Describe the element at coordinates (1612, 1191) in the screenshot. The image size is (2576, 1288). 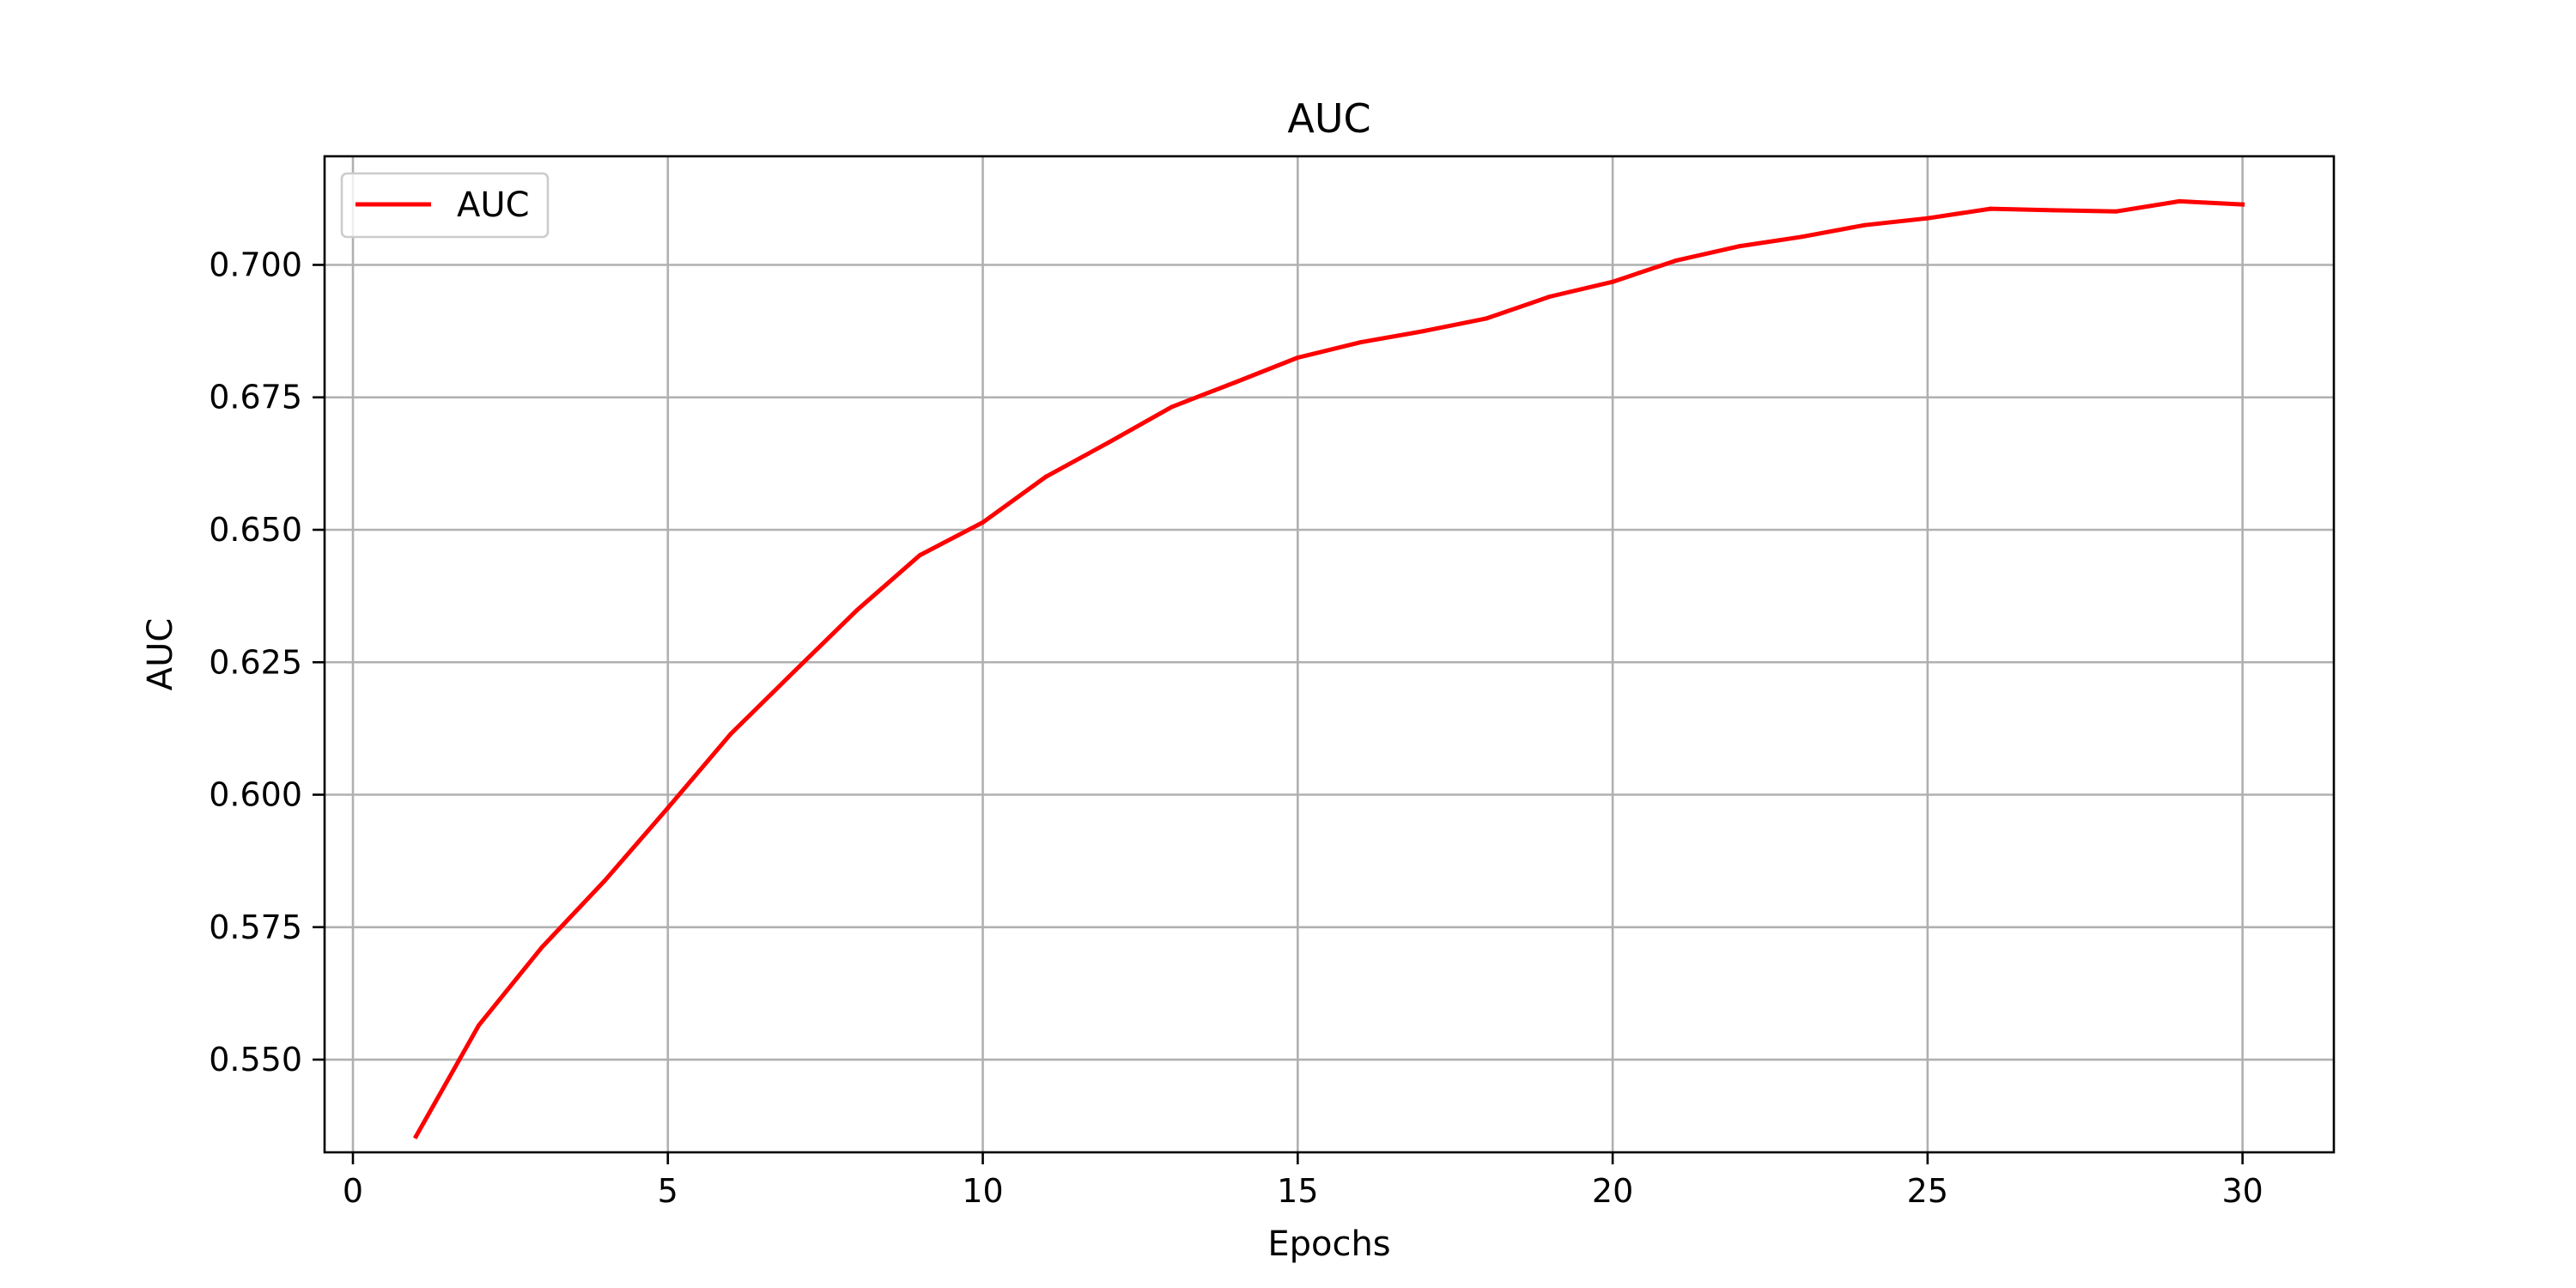
I see `x-tick-label: 20` at that location.